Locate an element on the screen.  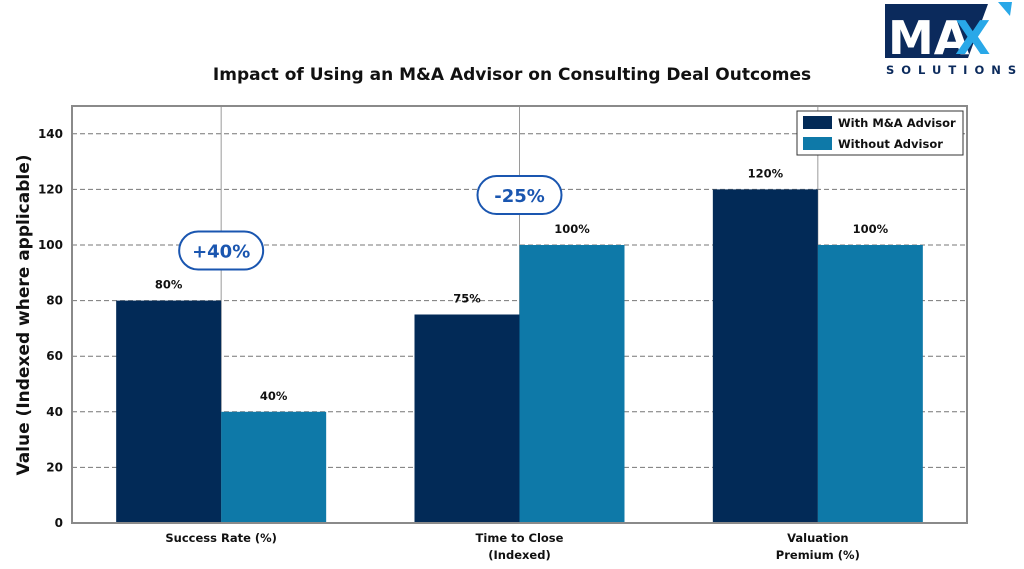
logo-main-text: MA is located at coordinates (929, 38).